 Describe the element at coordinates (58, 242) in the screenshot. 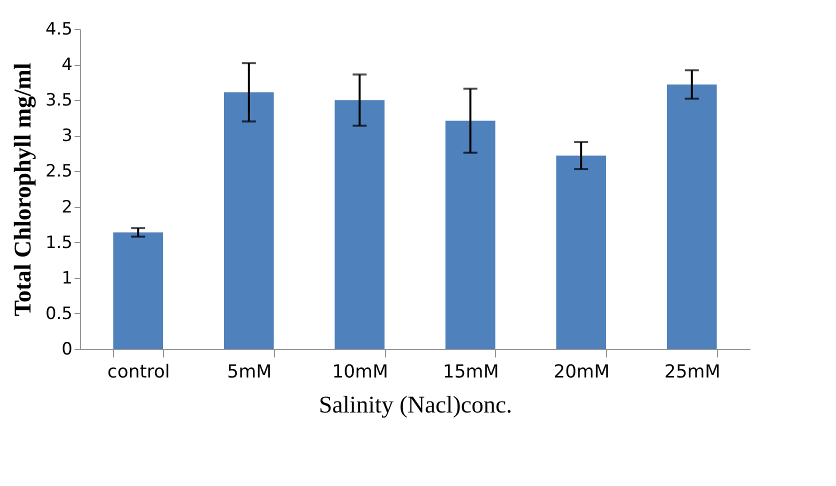

I see `y-tick-label: 1.5` at that location.